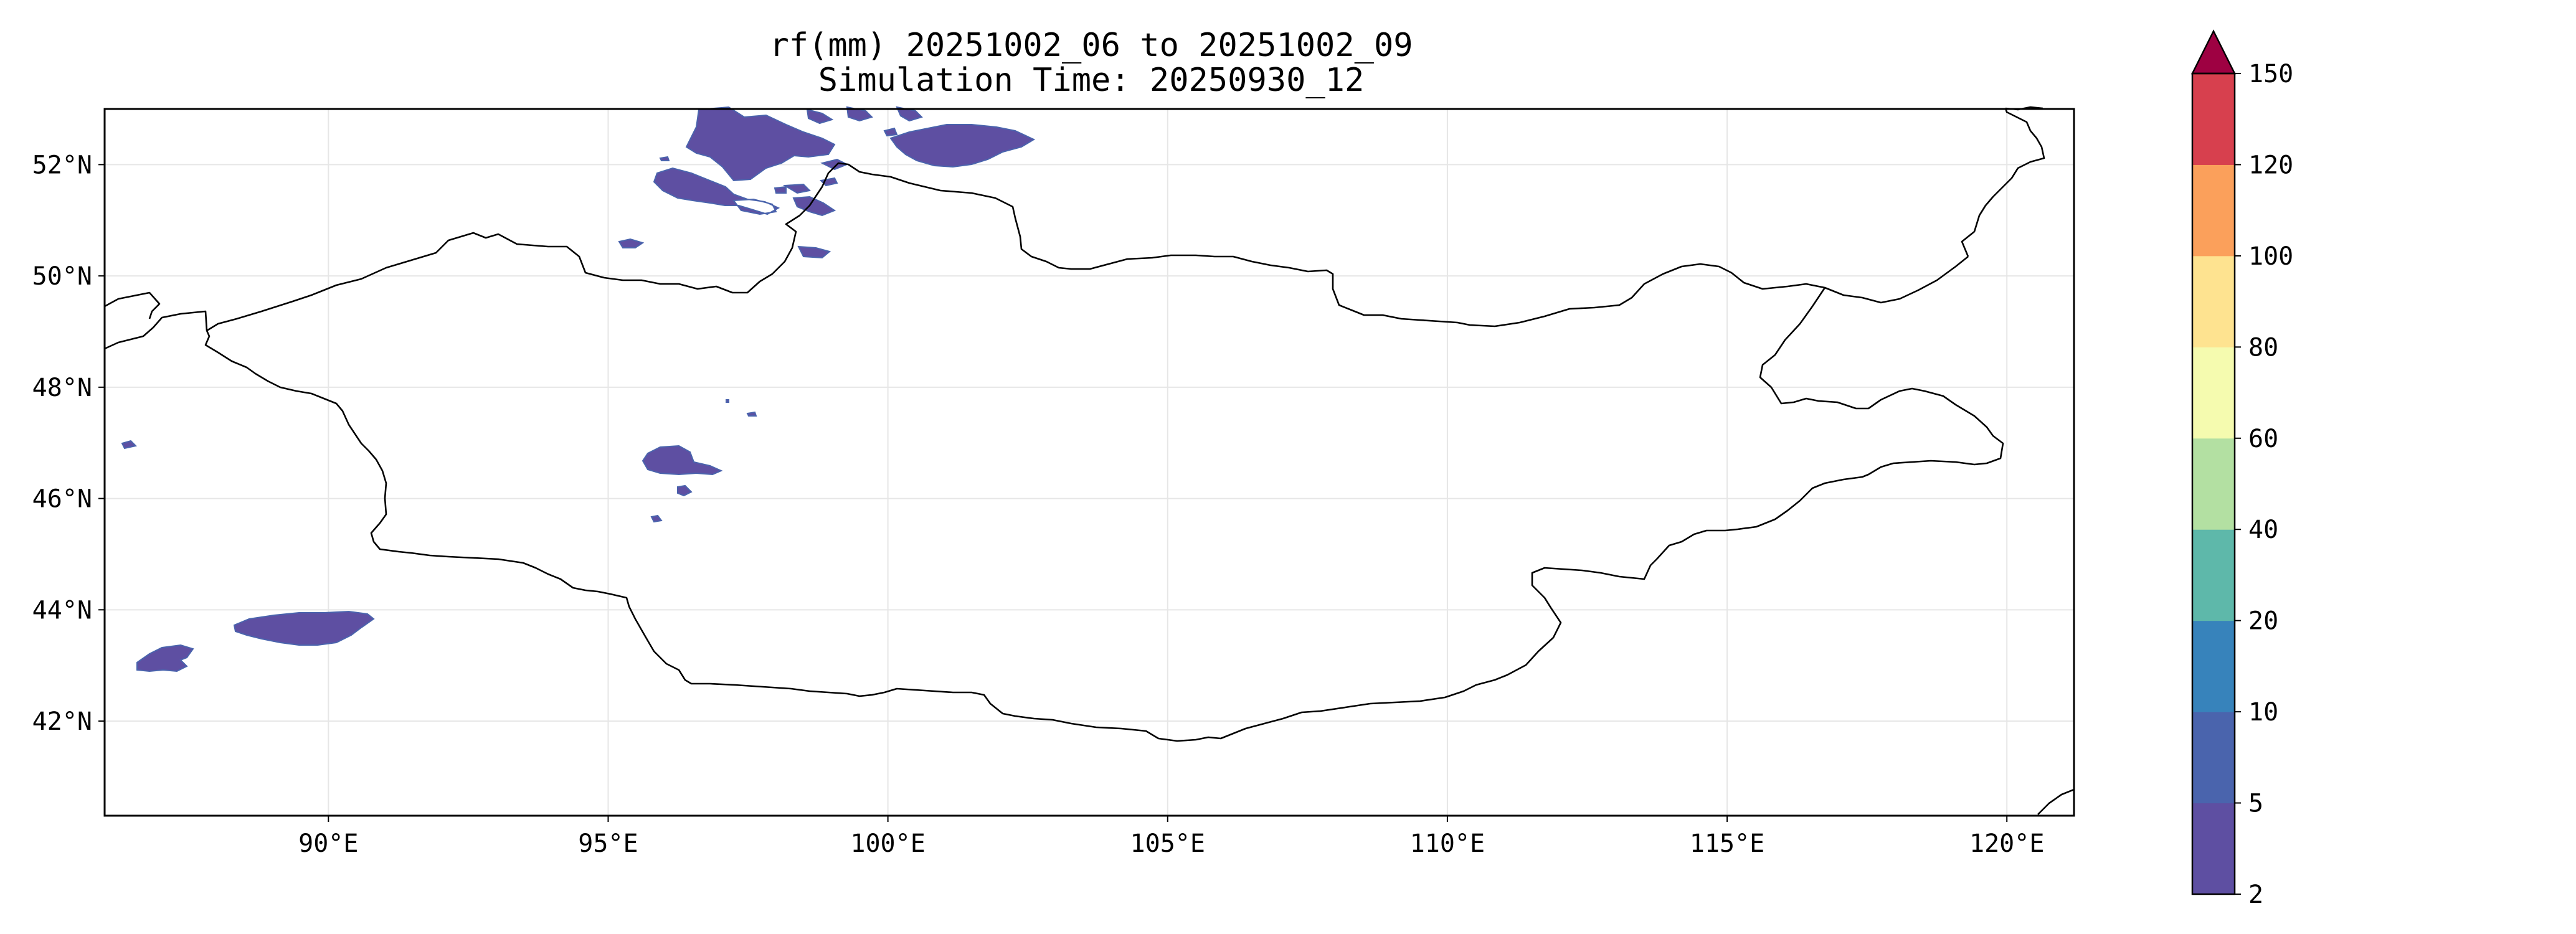 Image resolution: width=2576 pixels, height=934 pixels. I want to click on title-line-2: Simulation Time: 20250930_12, so click(1091, 80).